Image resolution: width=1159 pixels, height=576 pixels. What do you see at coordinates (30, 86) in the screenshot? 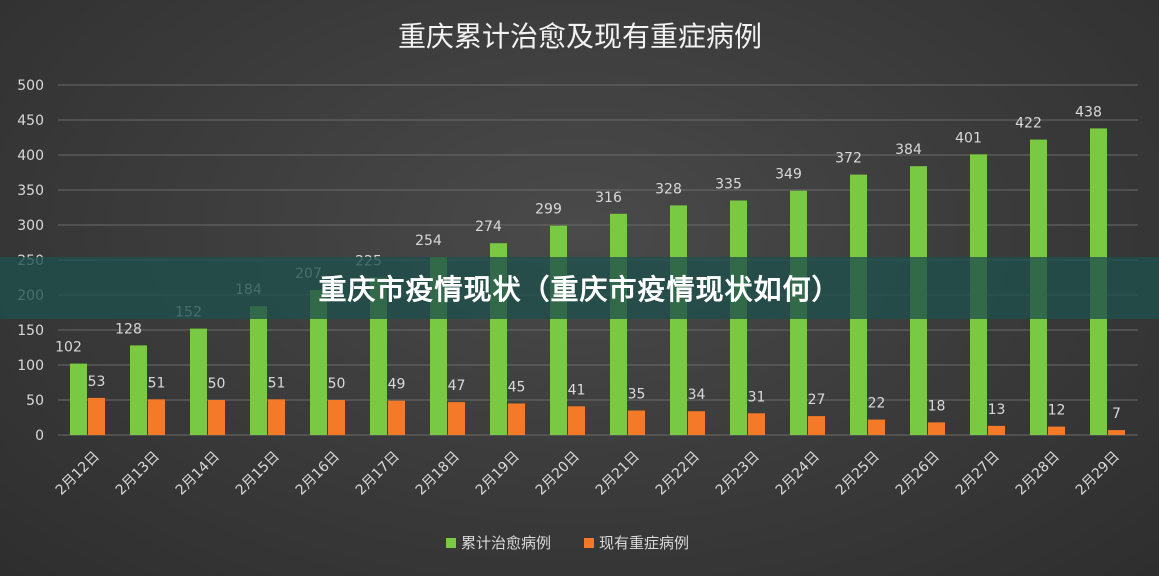
I see `y-tick-label: 500` at bounding box center [30, 86].